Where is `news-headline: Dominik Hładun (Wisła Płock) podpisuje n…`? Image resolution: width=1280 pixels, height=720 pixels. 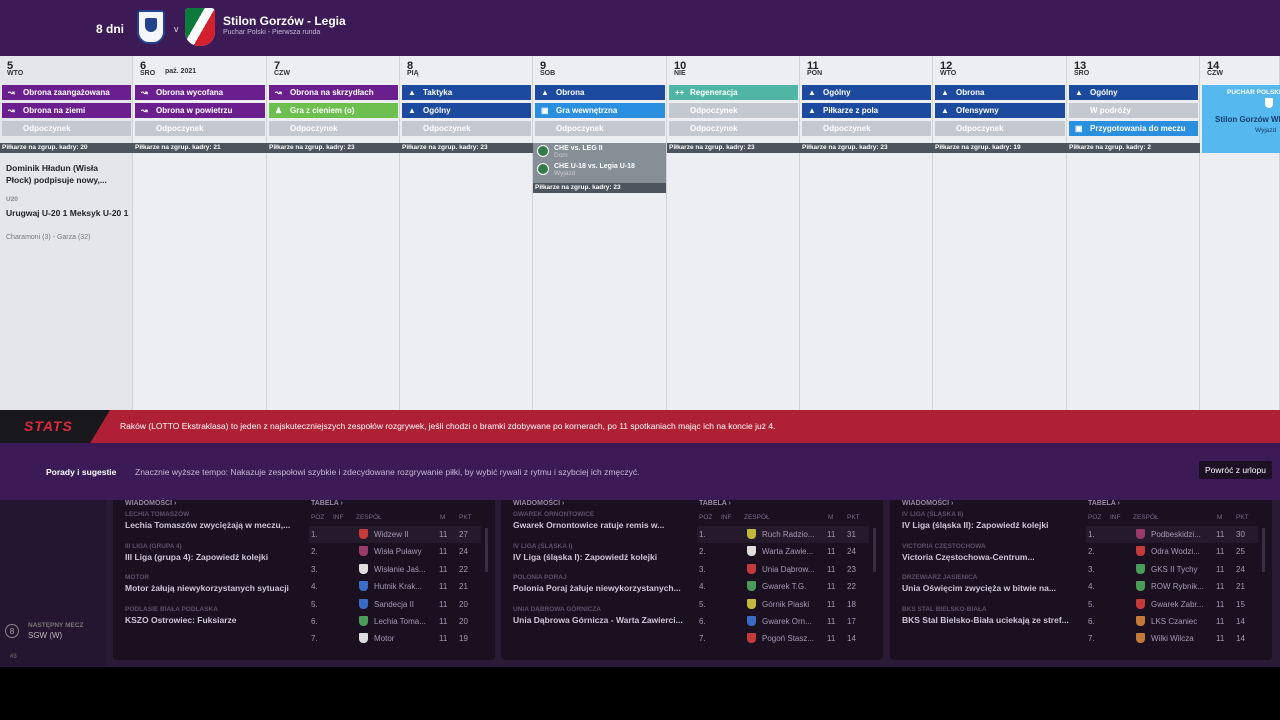 news-headline: Dominik Hładun (Wisła Płock) podpisuje n… is located at coordinates (56, 174).